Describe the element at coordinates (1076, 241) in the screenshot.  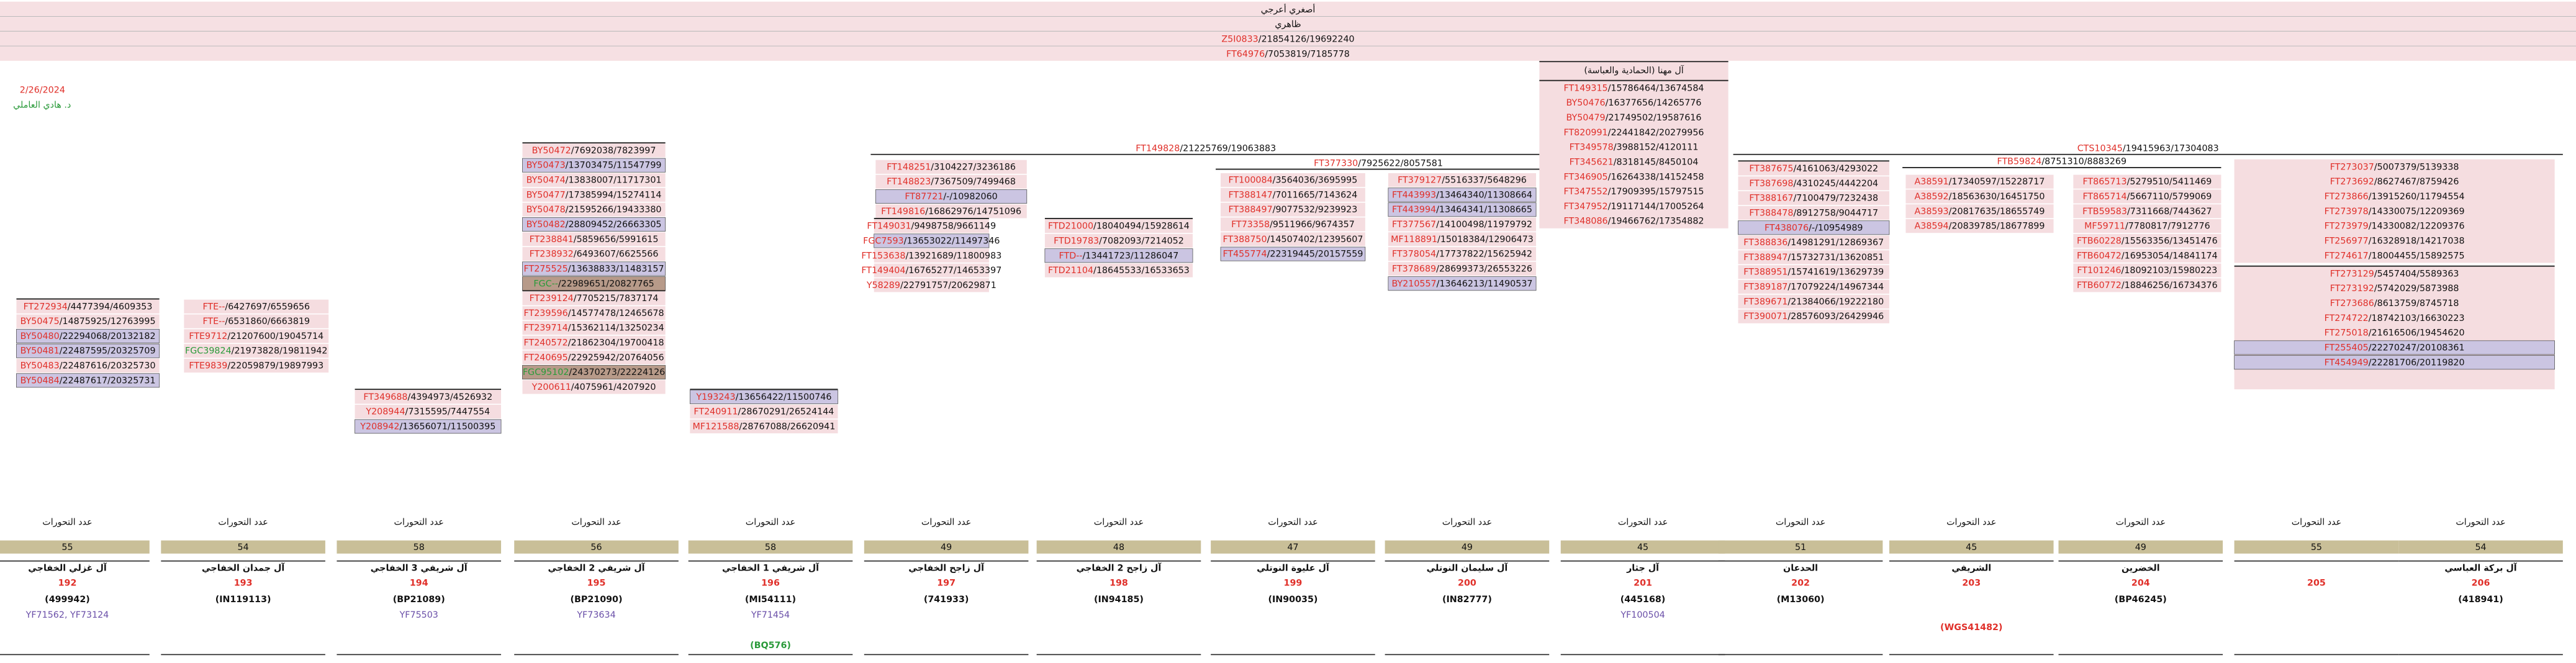
I see `code: FTD19783` at that location.